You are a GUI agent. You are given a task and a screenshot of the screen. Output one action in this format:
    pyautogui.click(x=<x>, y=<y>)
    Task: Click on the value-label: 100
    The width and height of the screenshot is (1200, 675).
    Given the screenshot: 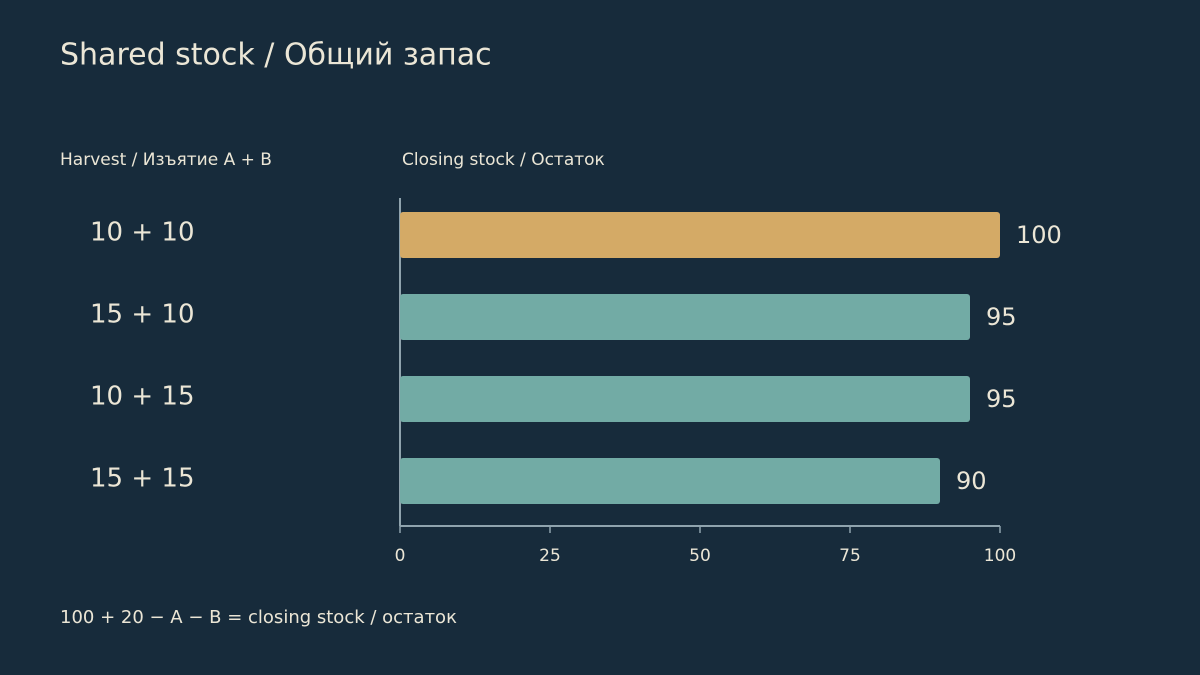 What is the action you would take?
    pyautogui.click(x=1039, y=235)
    